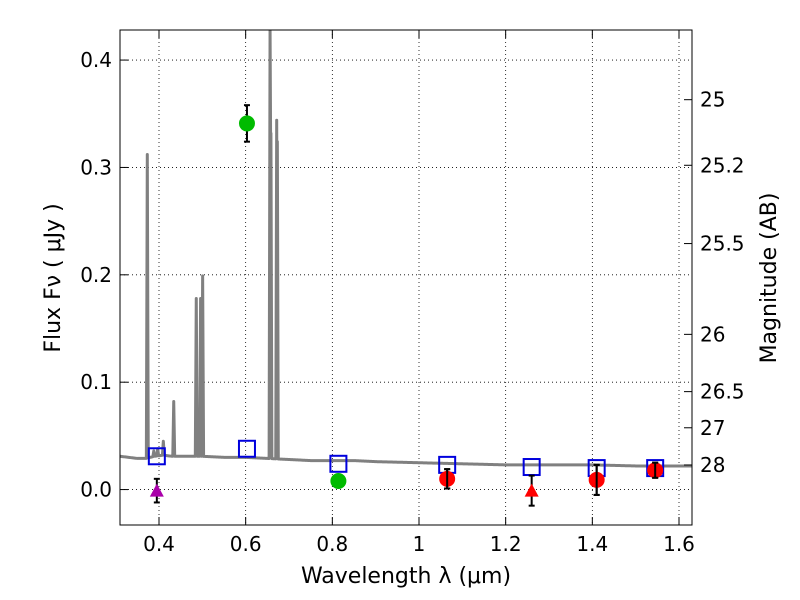  What do you see at coordinates (506, 544) in the screenshot?
I see `x-tick-label: 1.2` at bounding box center [506, 544].